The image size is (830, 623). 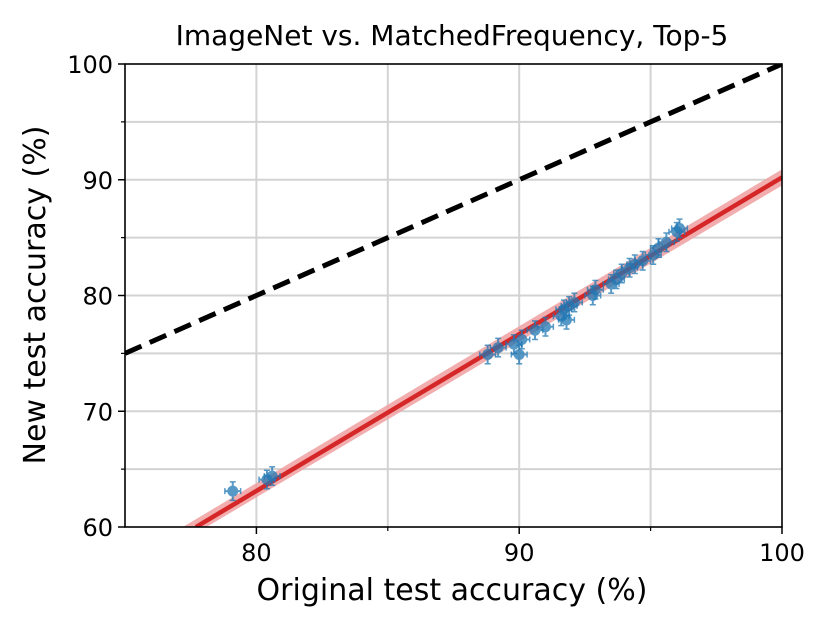 What do you see at coordinates (519, 553) in the screenshot?
I see `x-tick-label: 90` at bounding box center [519, 553].